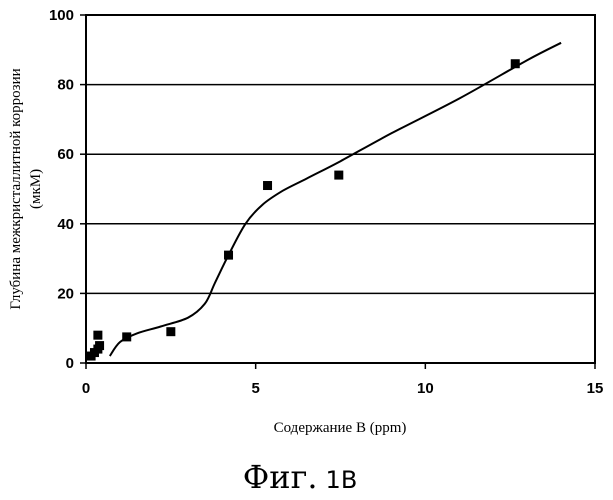 The image size is (613, 500). Describe the element at coordinates (36, 189) in the screenshot. I see `y-axis-title-line2: (мкМ)` at that location.